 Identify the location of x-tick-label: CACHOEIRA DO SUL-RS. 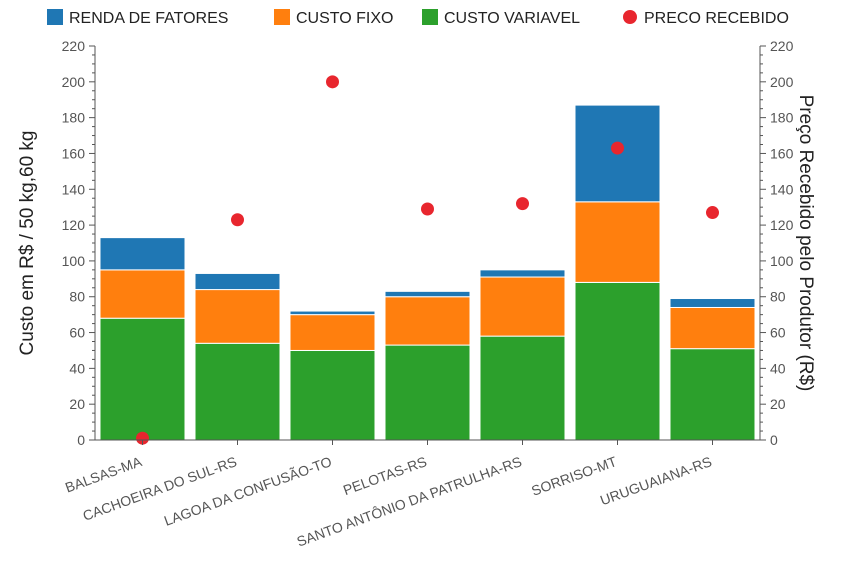
(160, 488).